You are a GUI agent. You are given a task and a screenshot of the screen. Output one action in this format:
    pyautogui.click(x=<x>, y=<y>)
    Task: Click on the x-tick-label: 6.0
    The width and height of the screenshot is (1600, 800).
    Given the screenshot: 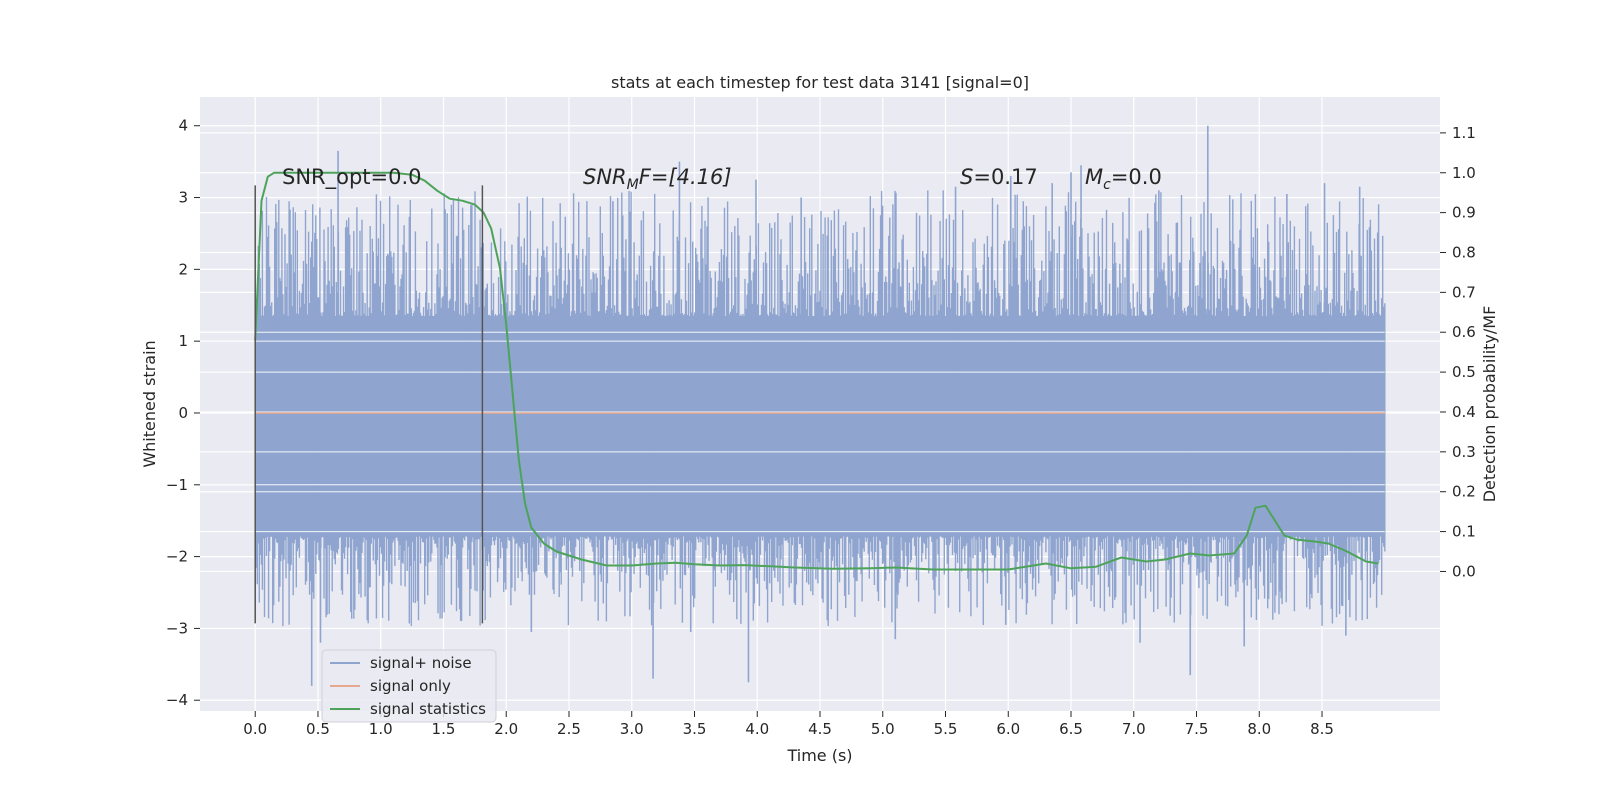 What is the action you would take?
    pyautogui.click(x=1008, y=729)
    